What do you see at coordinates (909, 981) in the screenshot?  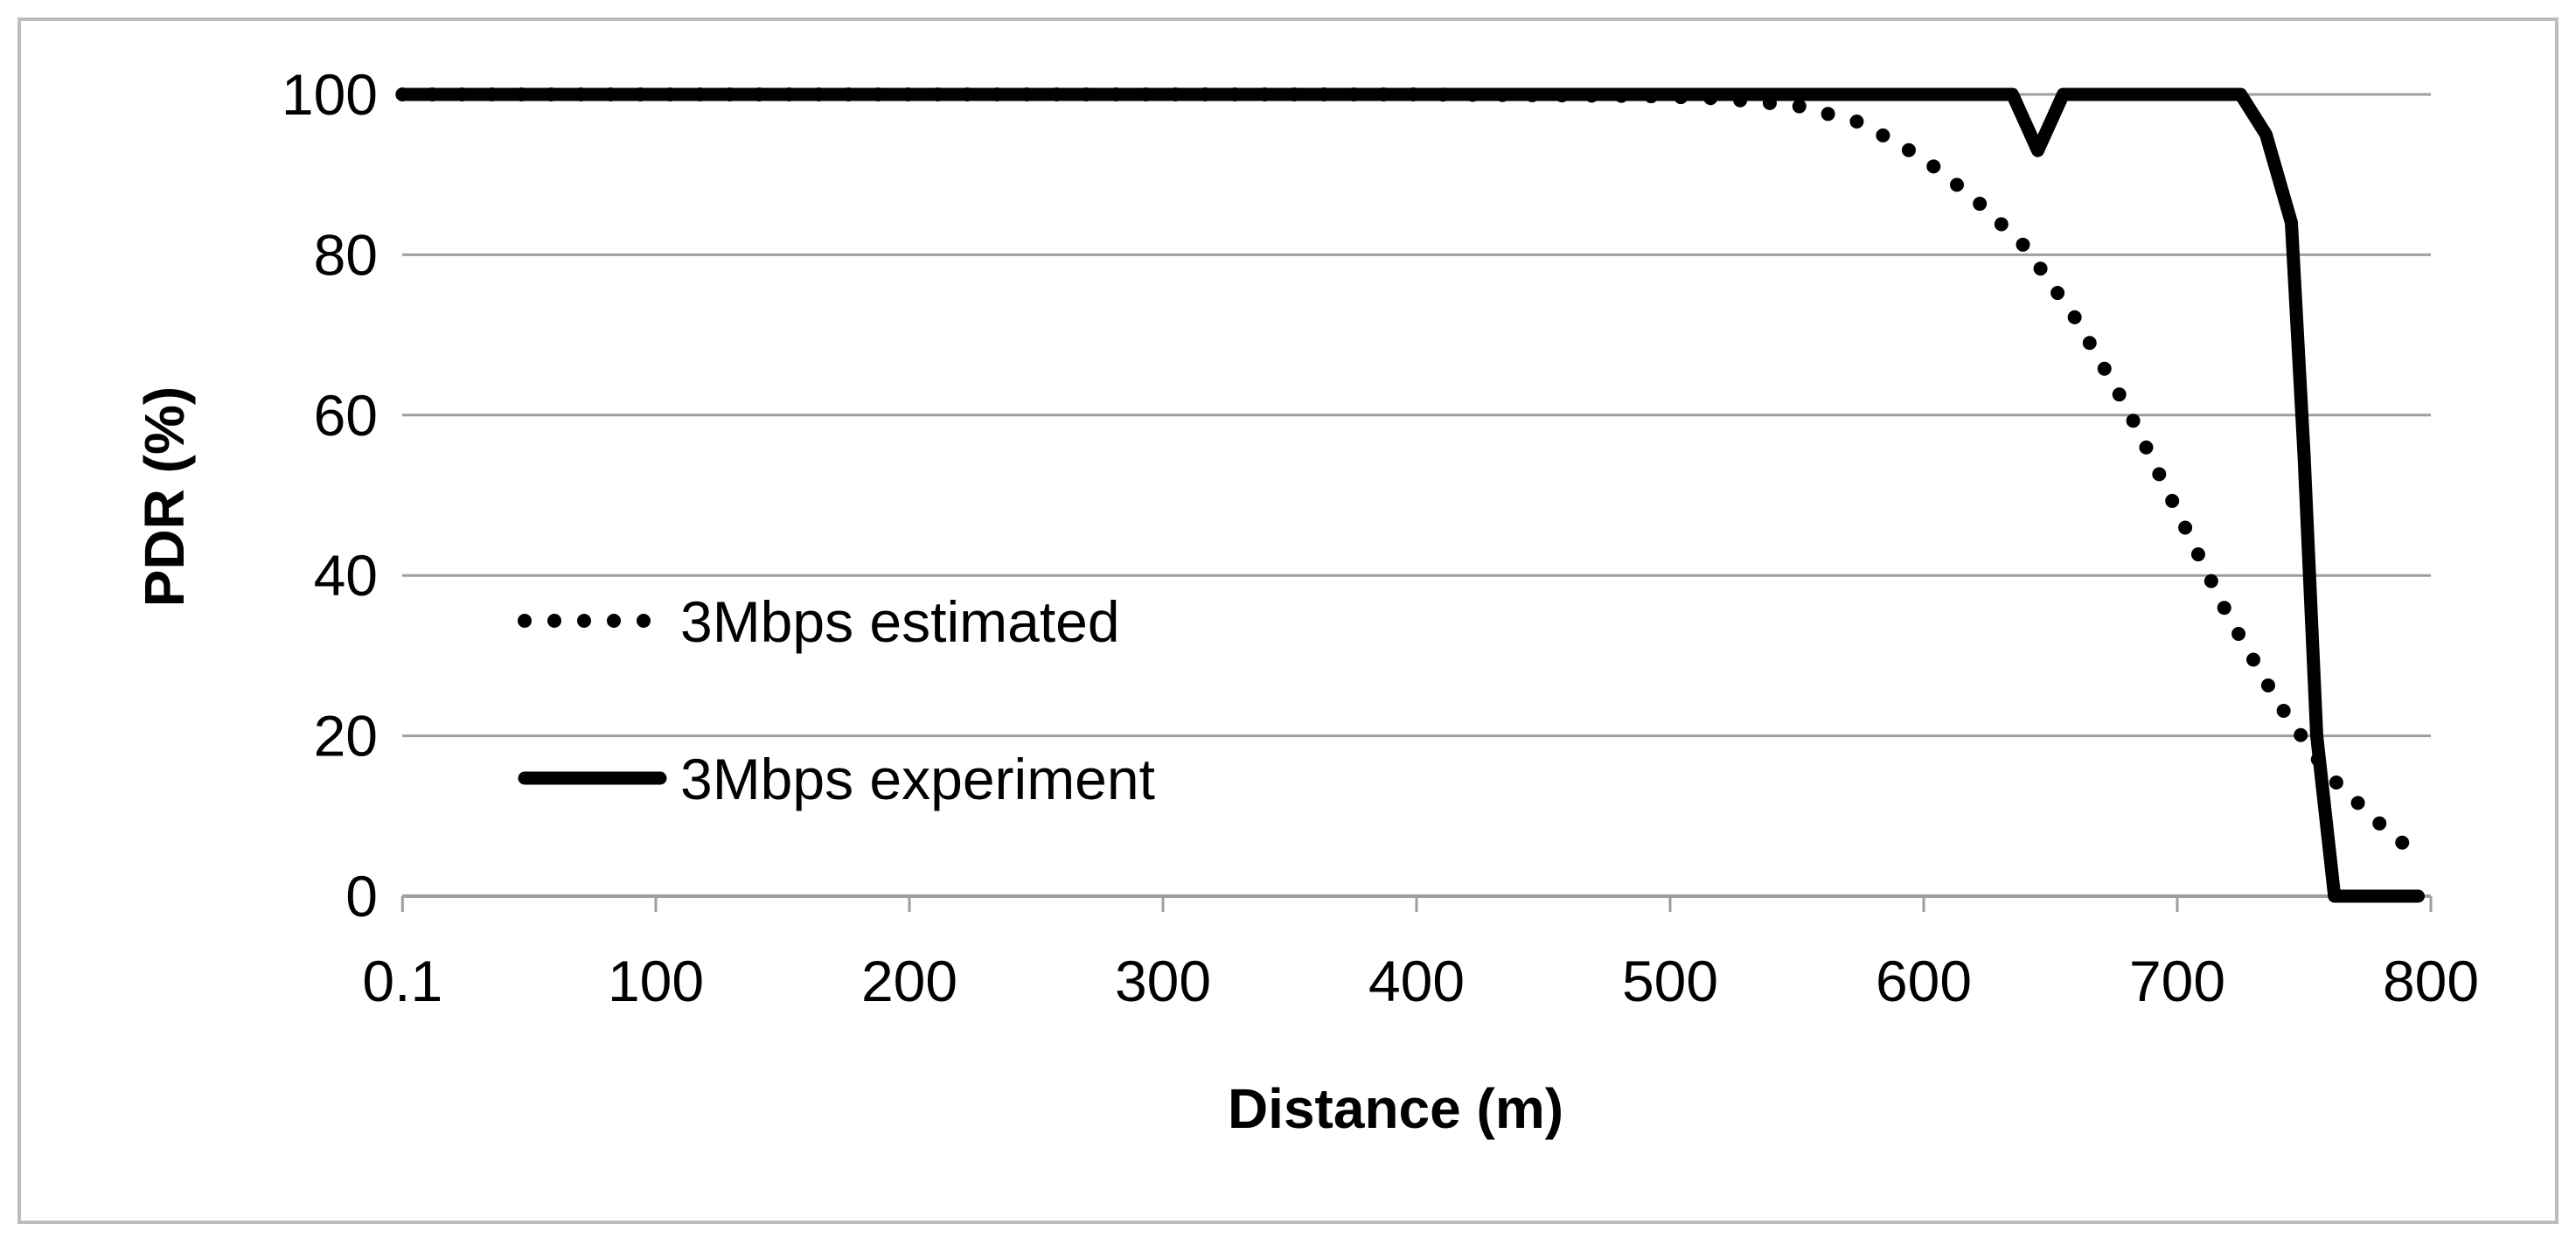 I see `x-tick-label: 200` at bounding box center [909, 981].